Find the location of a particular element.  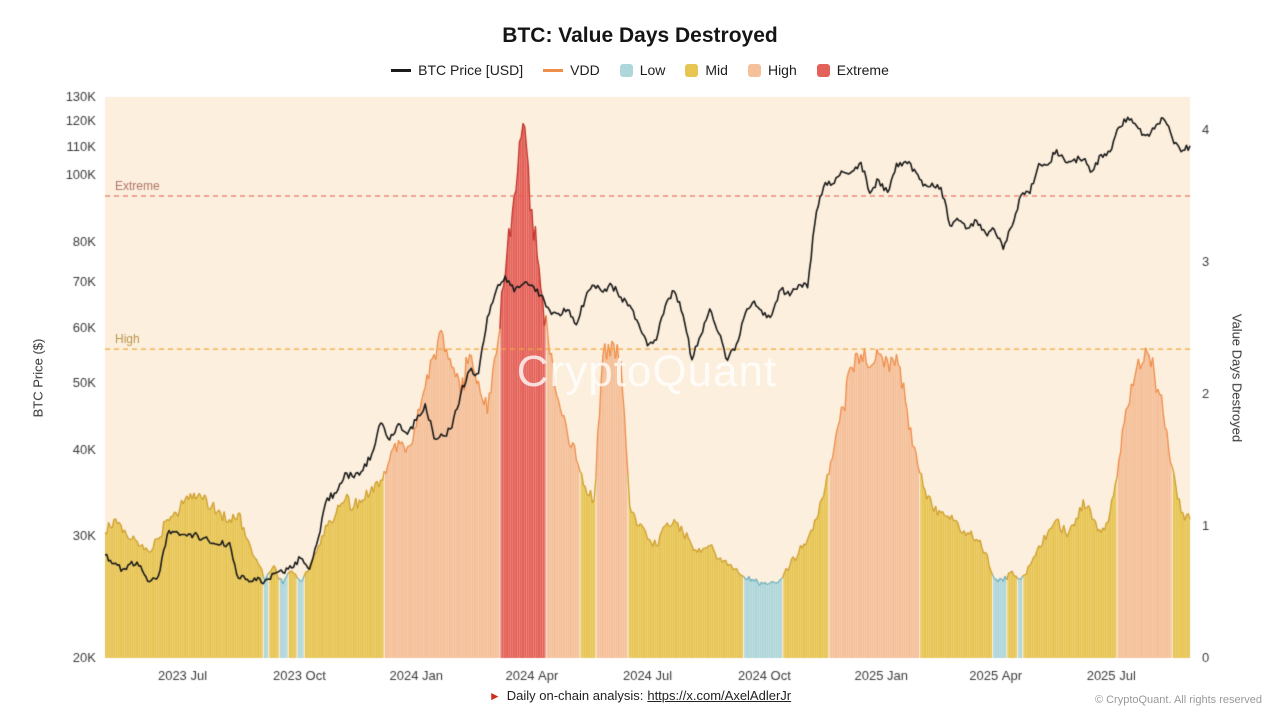

flag-icon: ► is located at coordinates (494, 696).